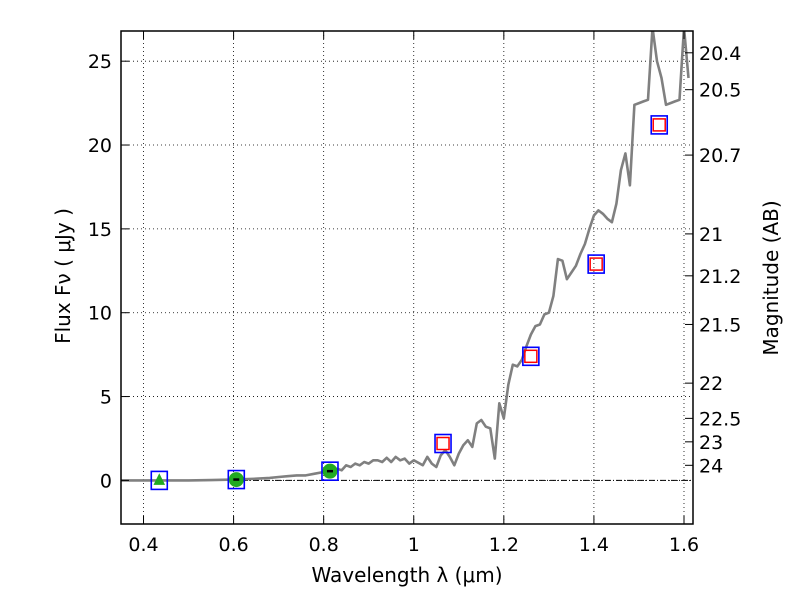 The image size is (800, 600). Describe the element at coordinates (233, 545) in the screenshot. I see `x-tick-label: 0.6` at that location.